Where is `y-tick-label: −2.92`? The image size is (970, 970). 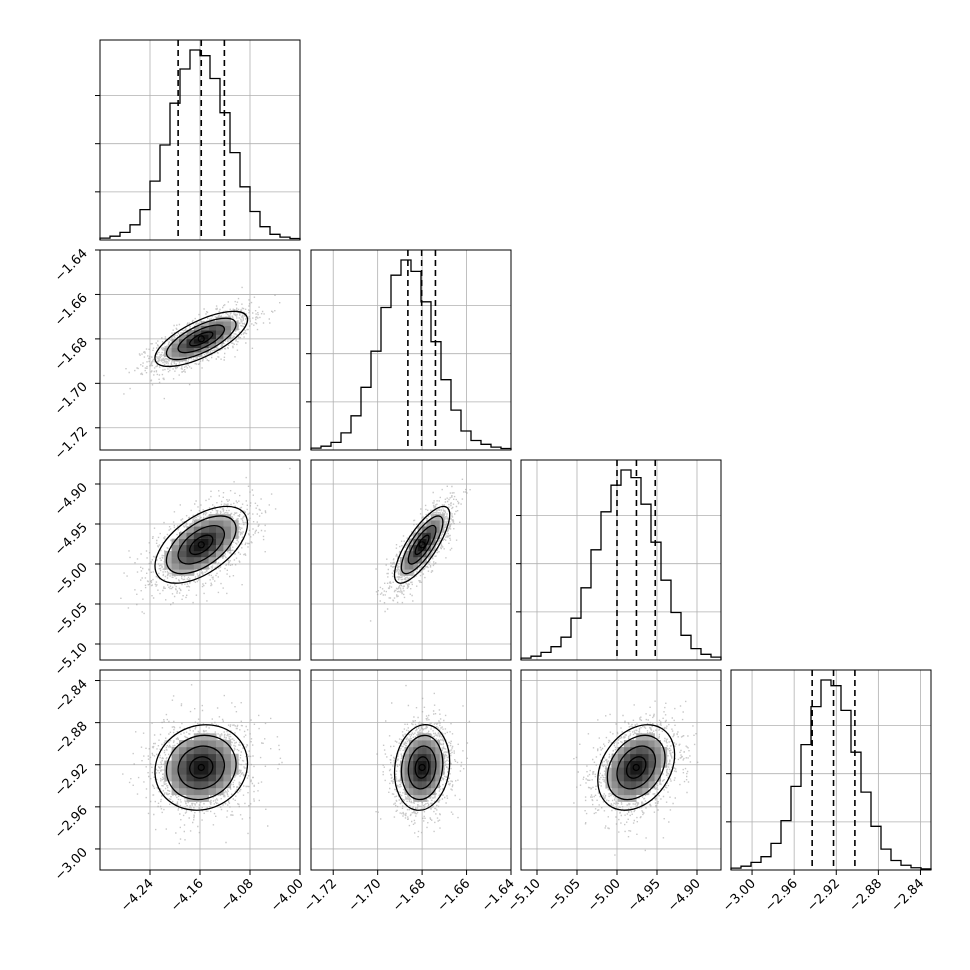 y-tick-label: −2.92 is located at coordinates (71, 780).